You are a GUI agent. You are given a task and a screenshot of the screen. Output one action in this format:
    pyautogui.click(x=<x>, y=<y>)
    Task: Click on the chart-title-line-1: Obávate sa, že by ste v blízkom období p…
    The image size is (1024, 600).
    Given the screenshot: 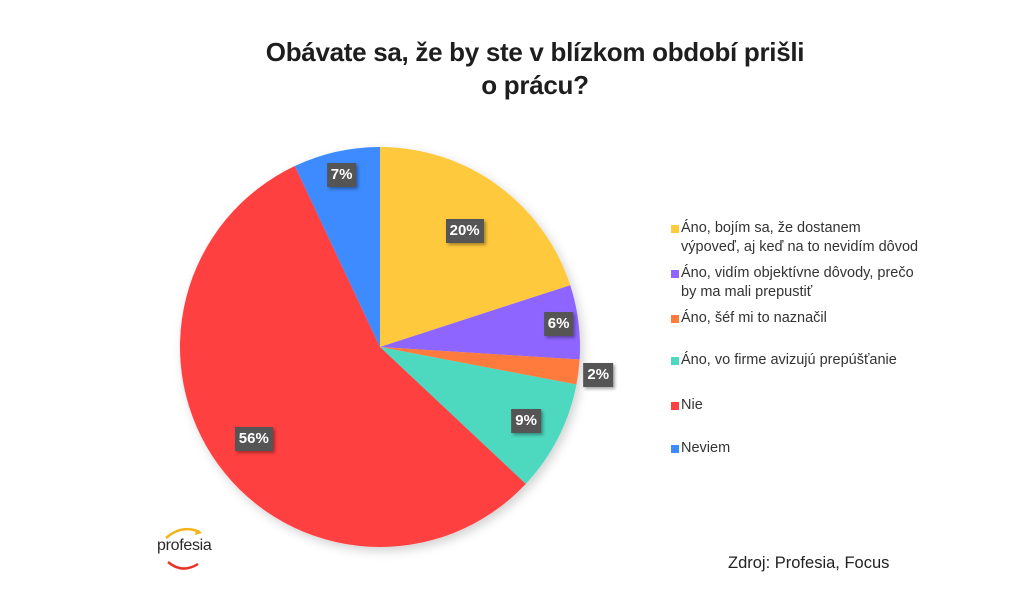 What is the action you would take?
    pyautogui.click(x=535, y=52)
    